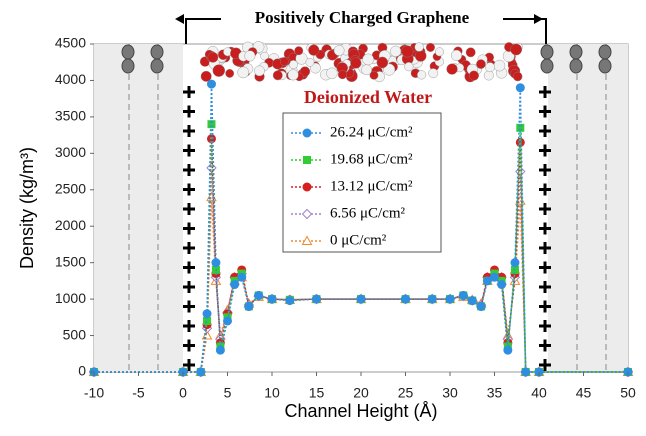 The width and height of the screenshot is (646, 436). Describe the element at coordinates (539, 393) in the screenshot. I see `x-tick-label: 40` at that location.